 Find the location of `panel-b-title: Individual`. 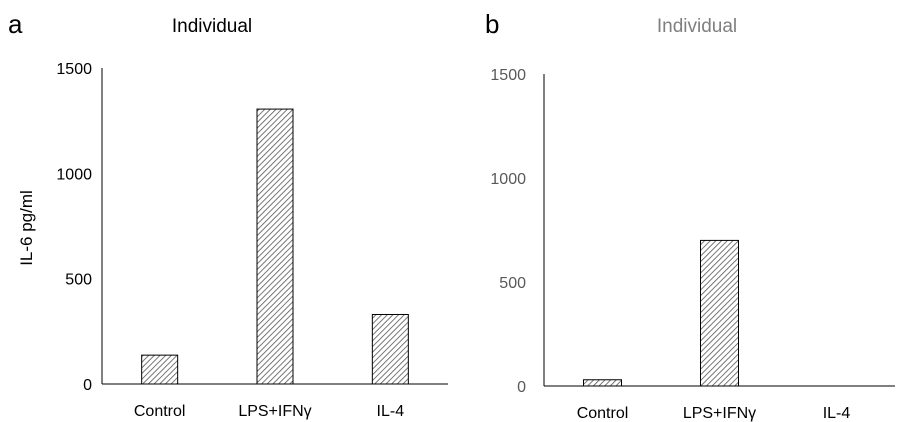

panel-b-title: Individual is located at coordinates (697, 26).